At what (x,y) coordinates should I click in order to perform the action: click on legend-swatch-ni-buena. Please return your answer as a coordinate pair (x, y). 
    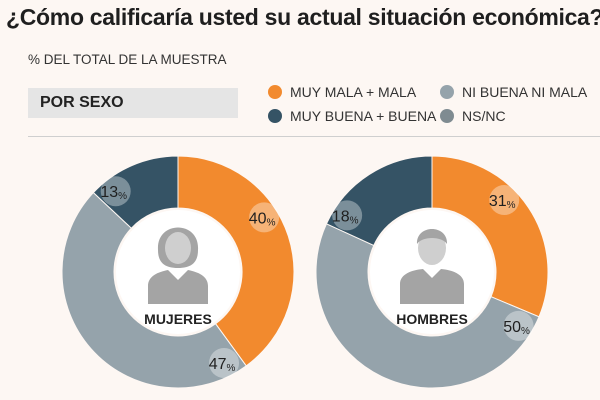
    Looking at the image, I should click on (447, 92).